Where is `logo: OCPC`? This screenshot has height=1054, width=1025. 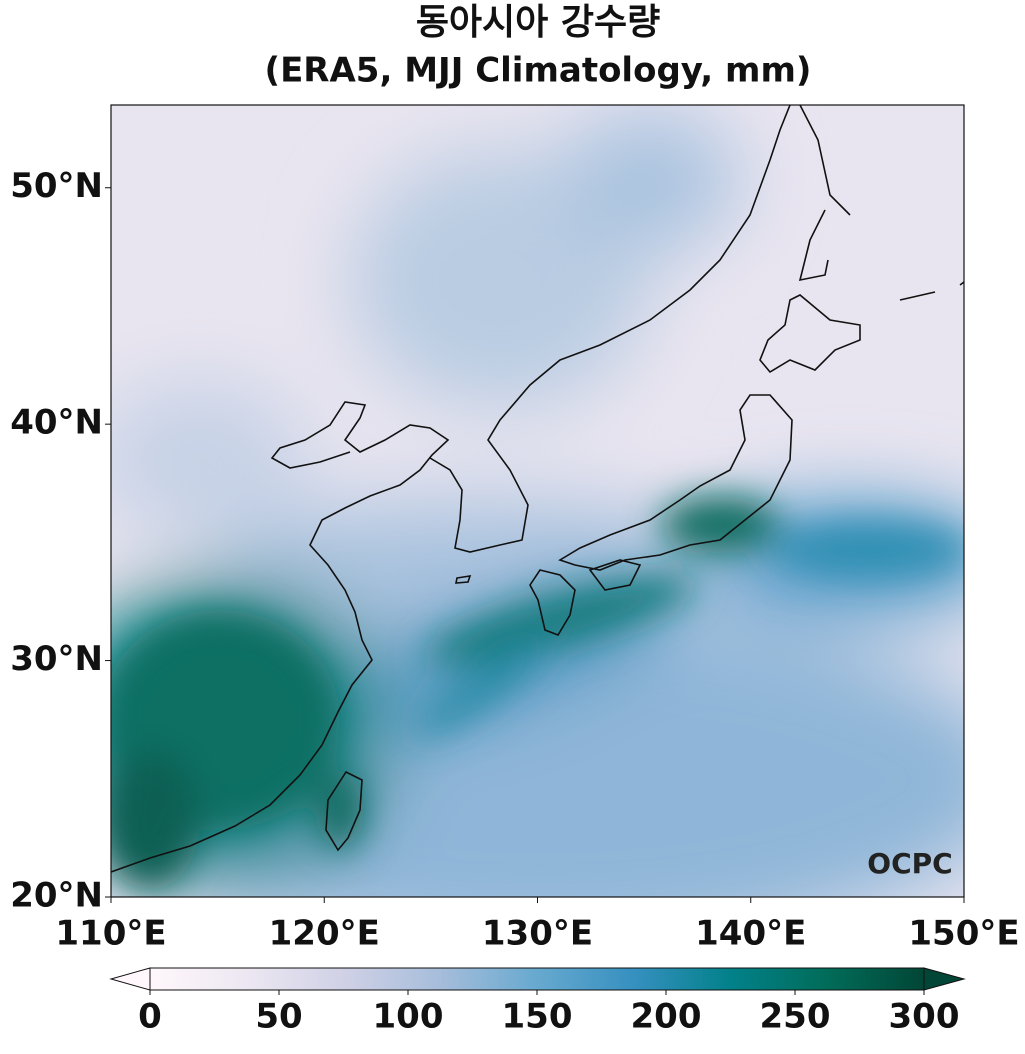
logo: OCPC is located at coordinates (909, 863).